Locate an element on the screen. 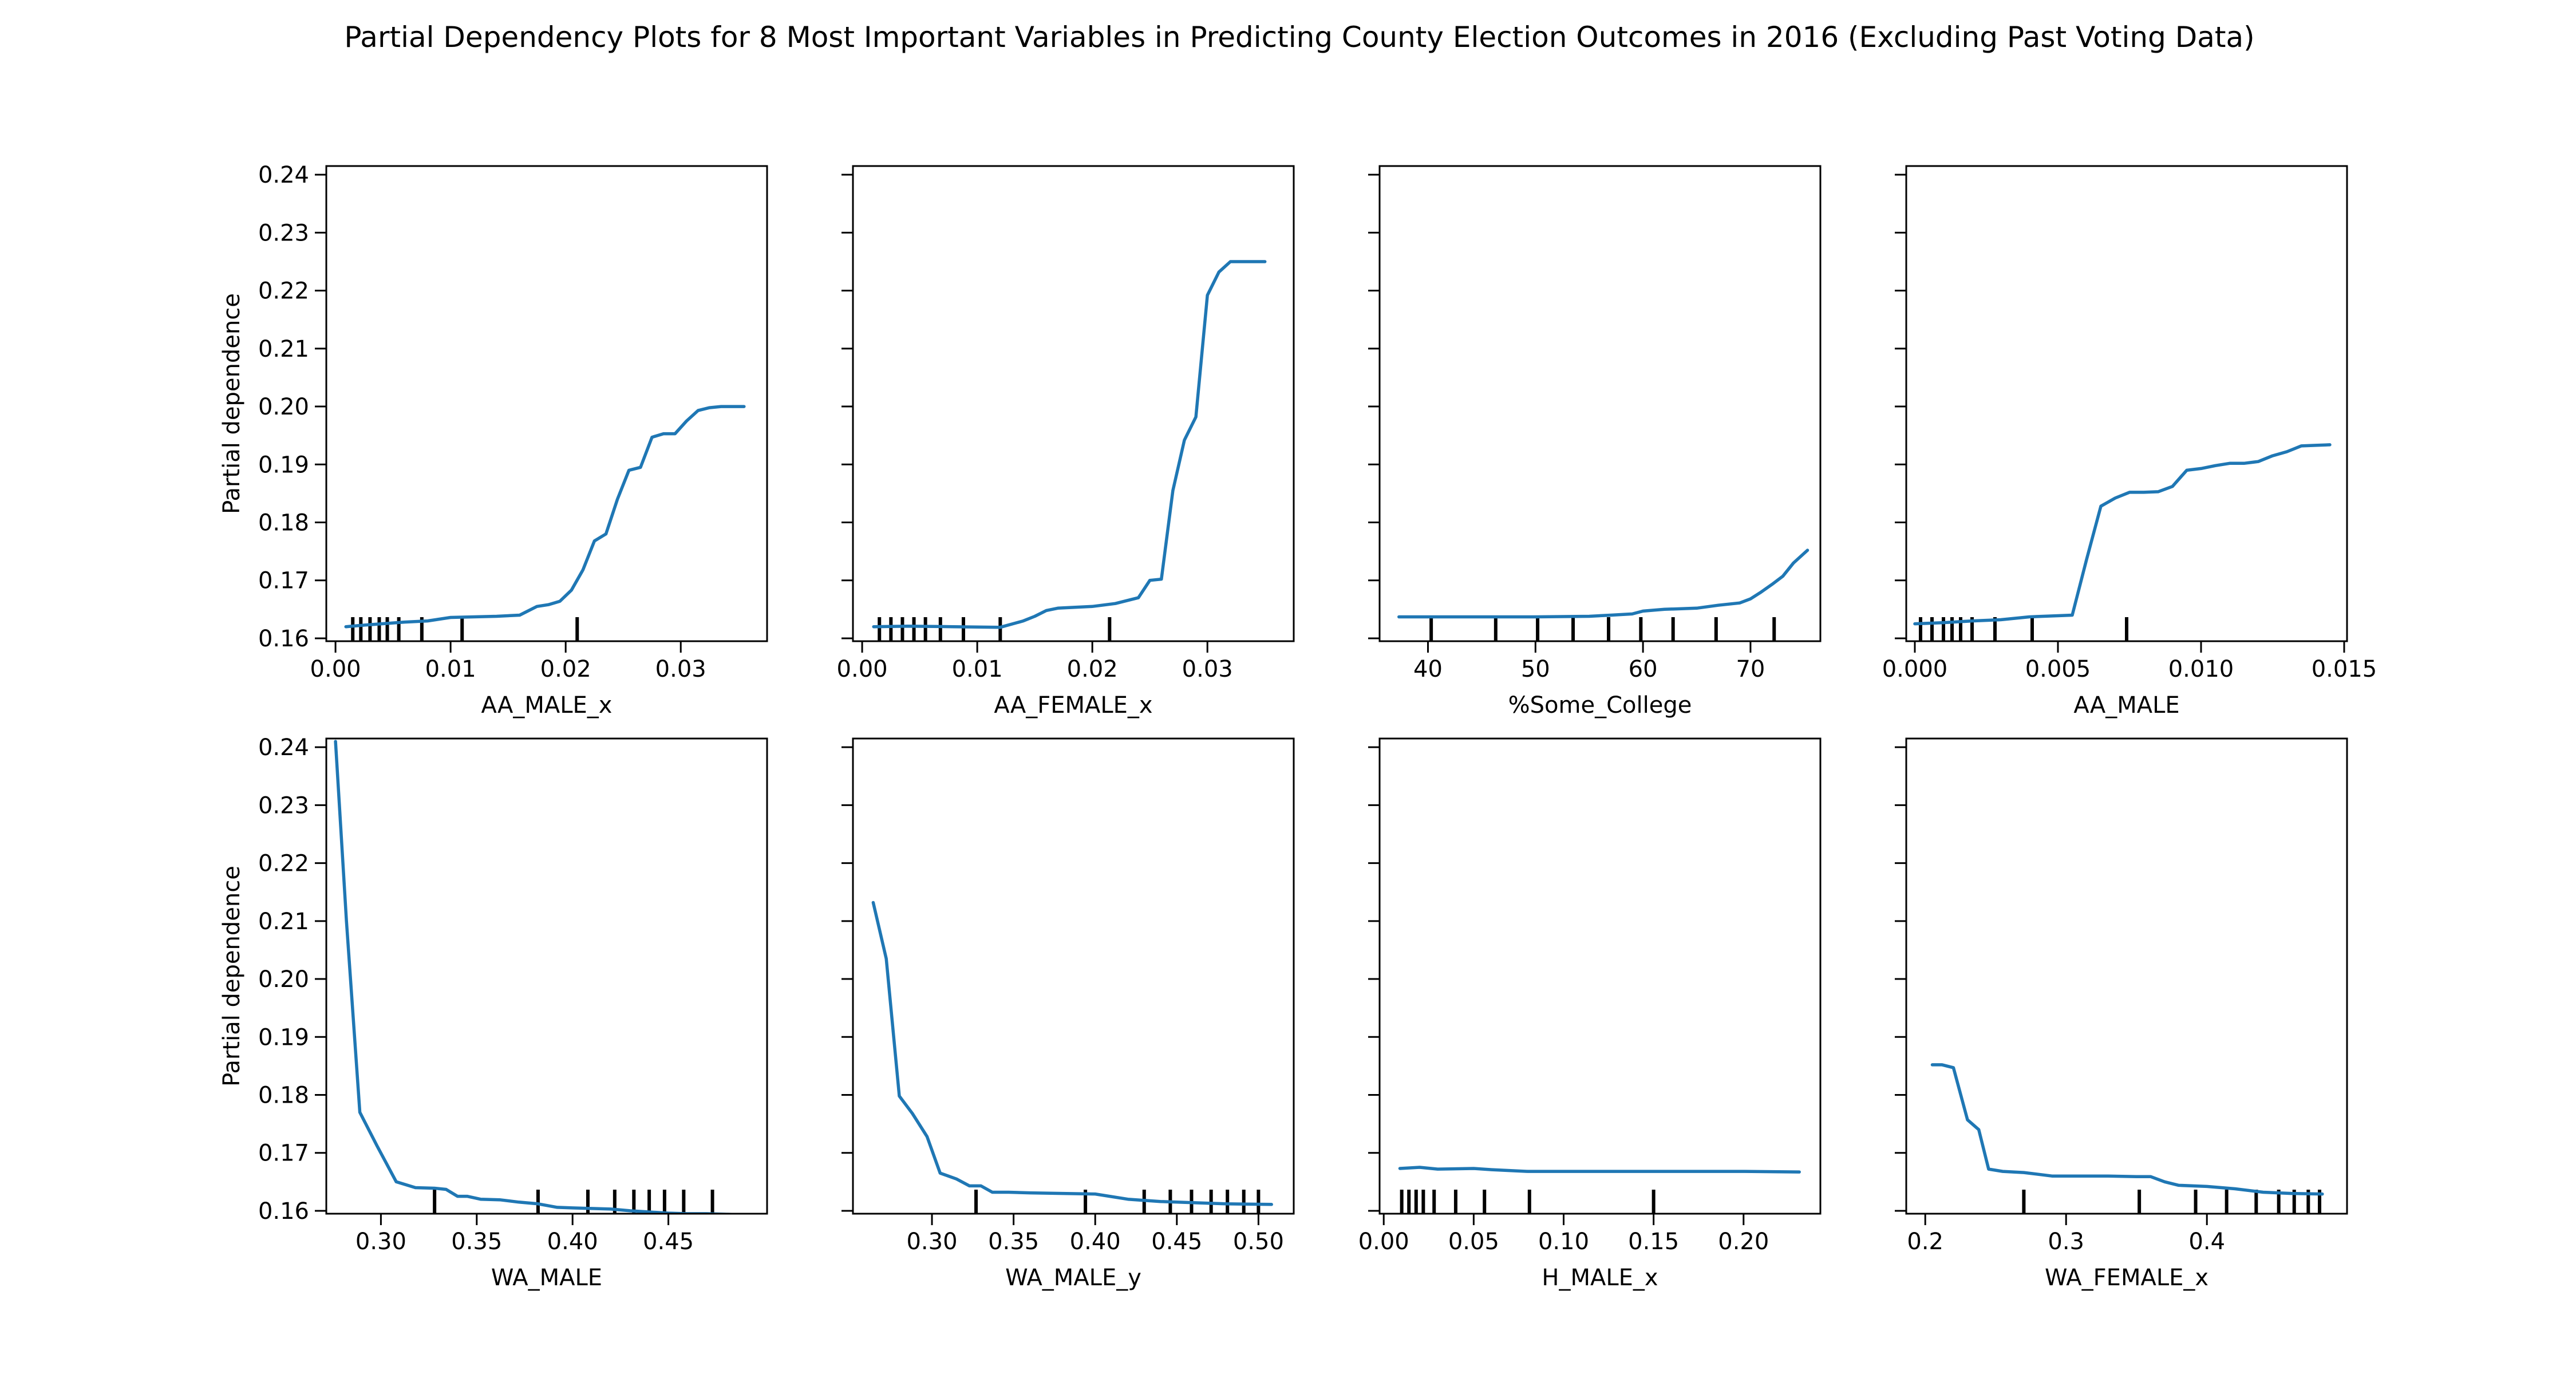  x-axis-label: WA_FEMALE_x is located at coordinates (2126, 1278).